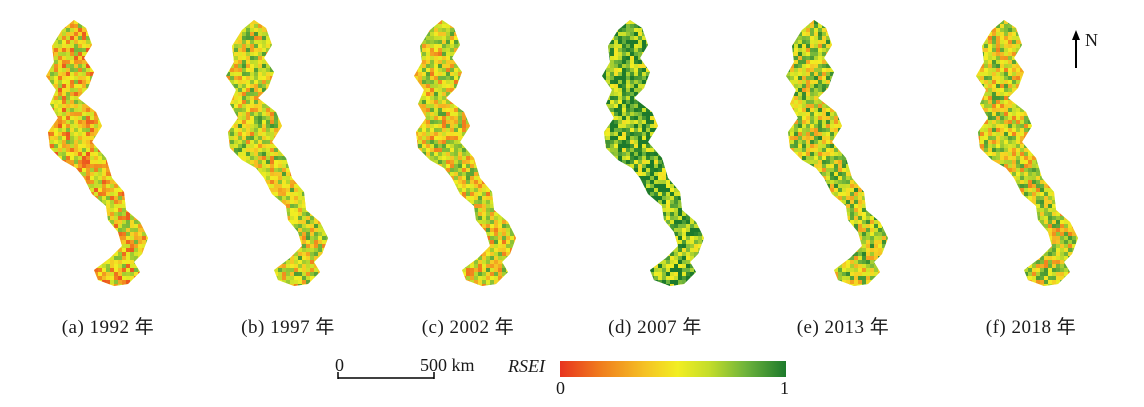  I want to click on rsei-pixels-e, so click(837, 153).